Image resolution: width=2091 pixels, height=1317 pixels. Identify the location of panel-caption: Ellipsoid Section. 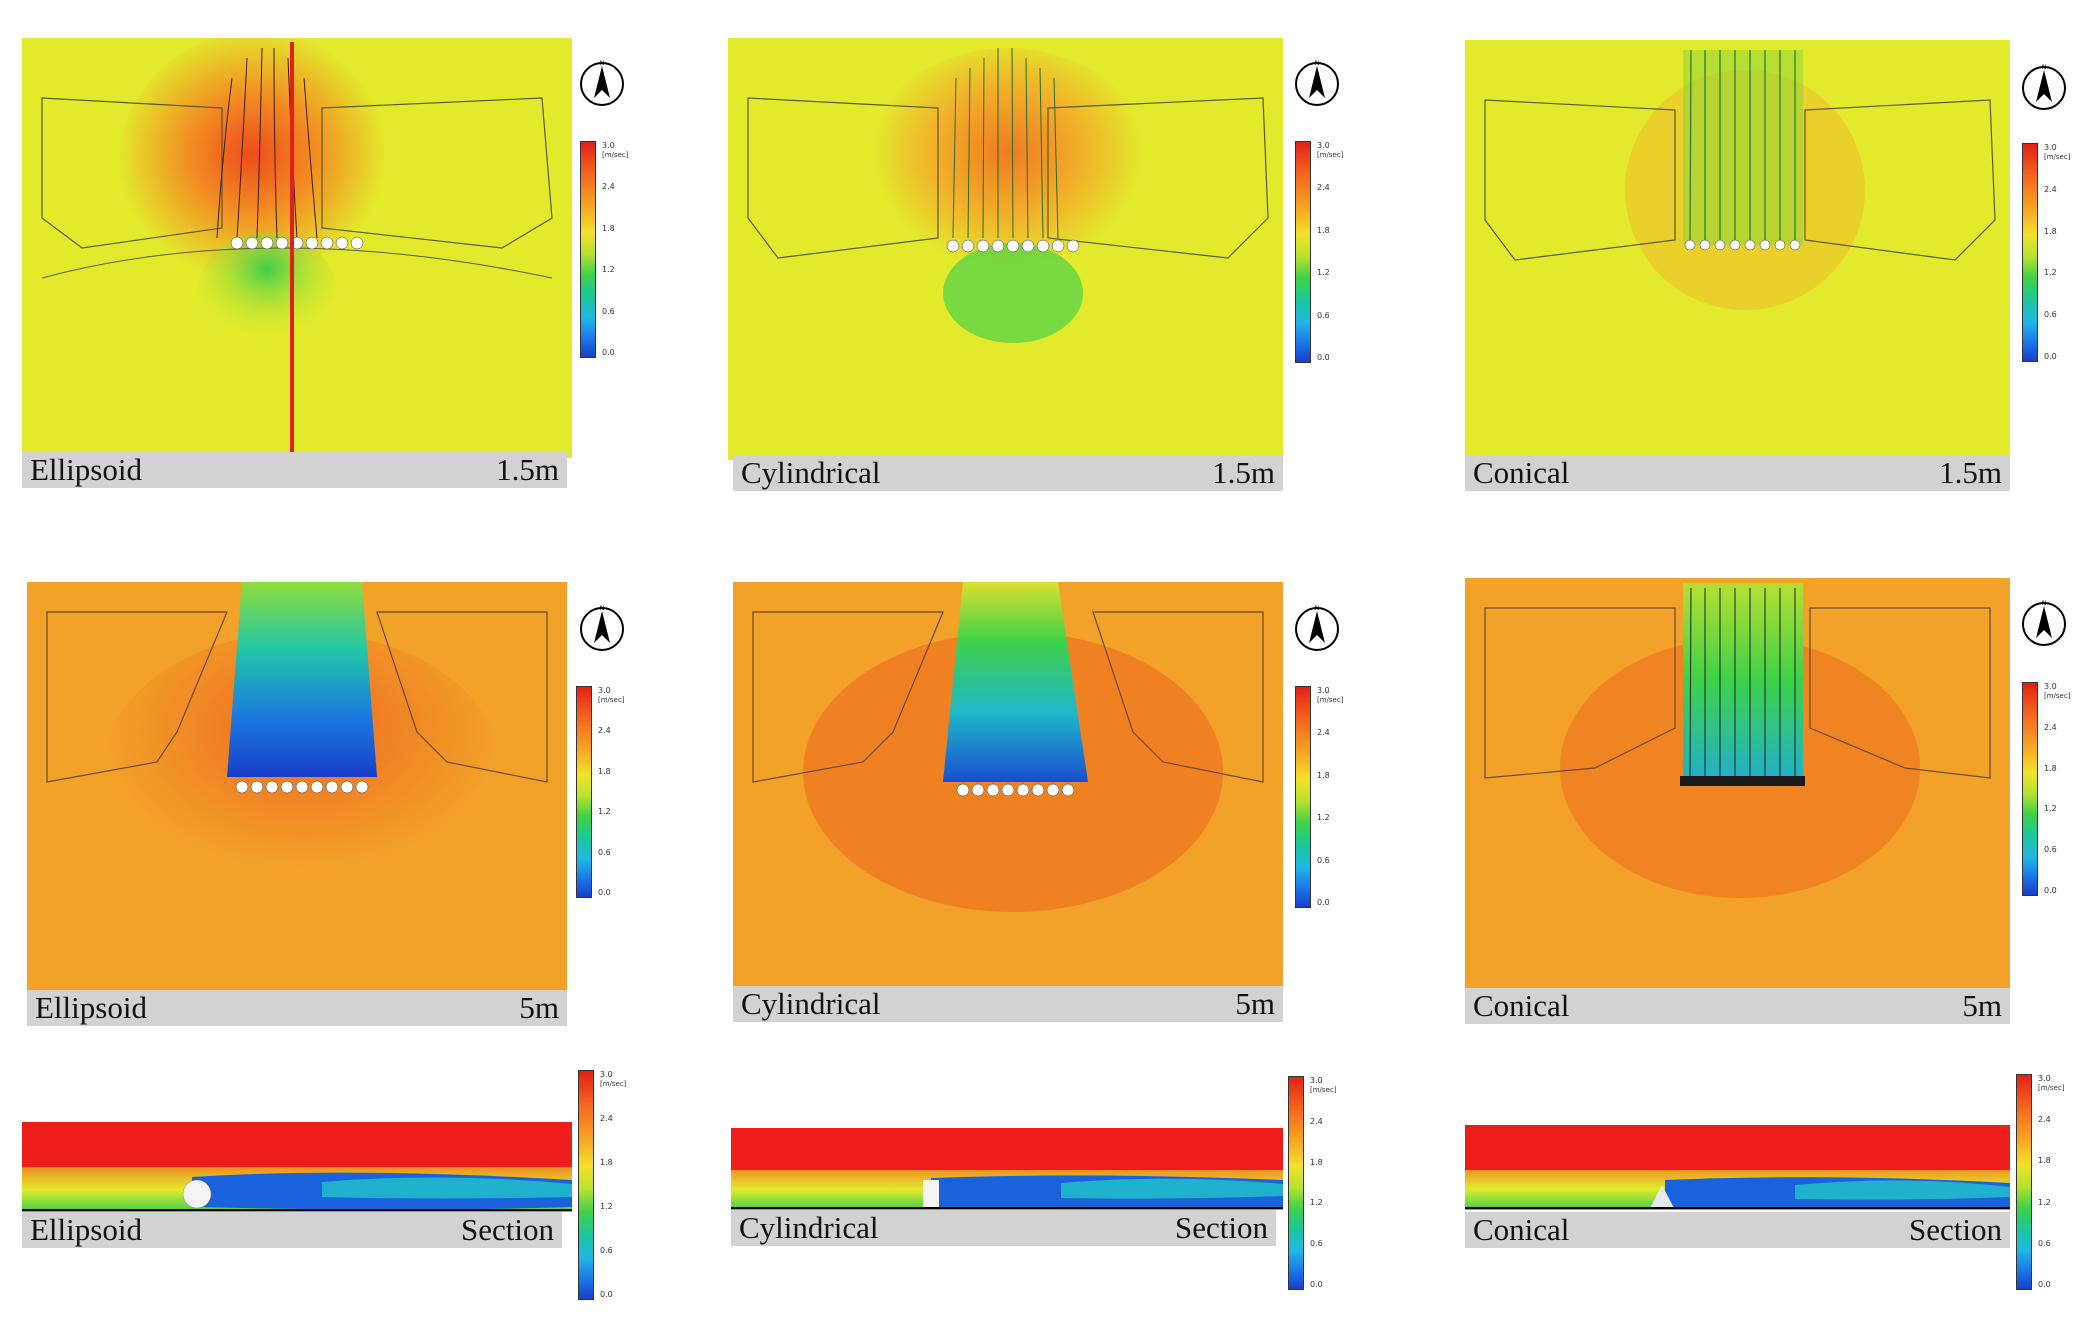
(292, 1230).